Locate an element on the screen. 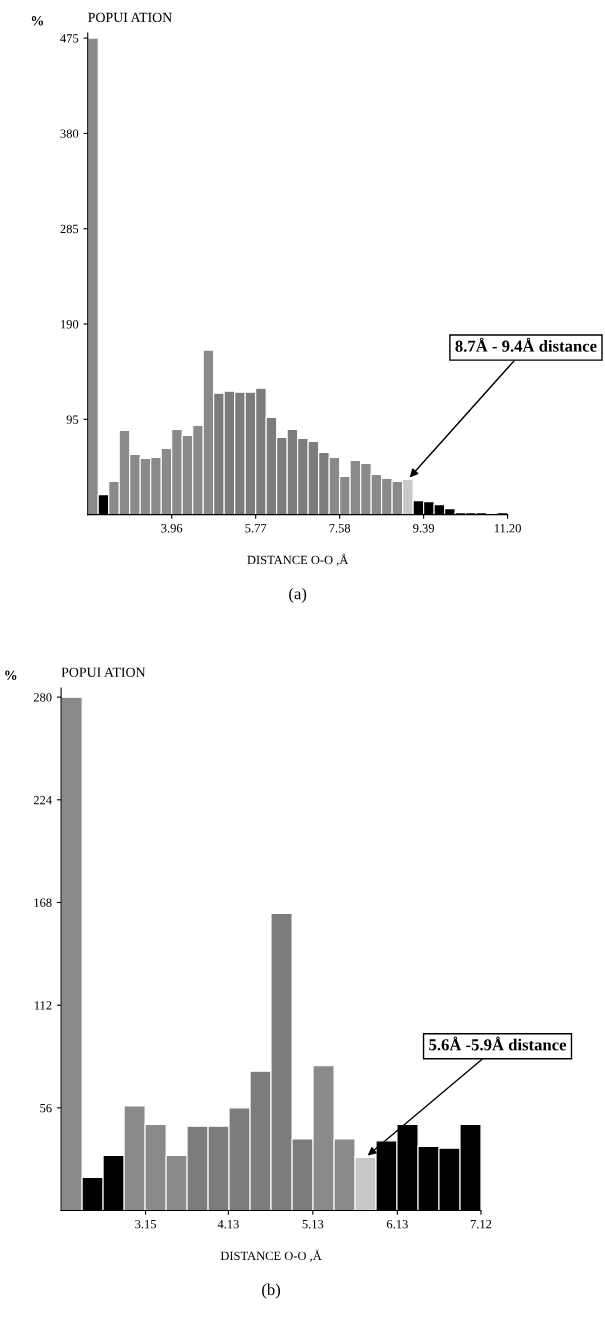 This screenshot has height=1323, width=605. annotation: 8.7Å - 9.4Å distance is located at coordinates (526, 344).